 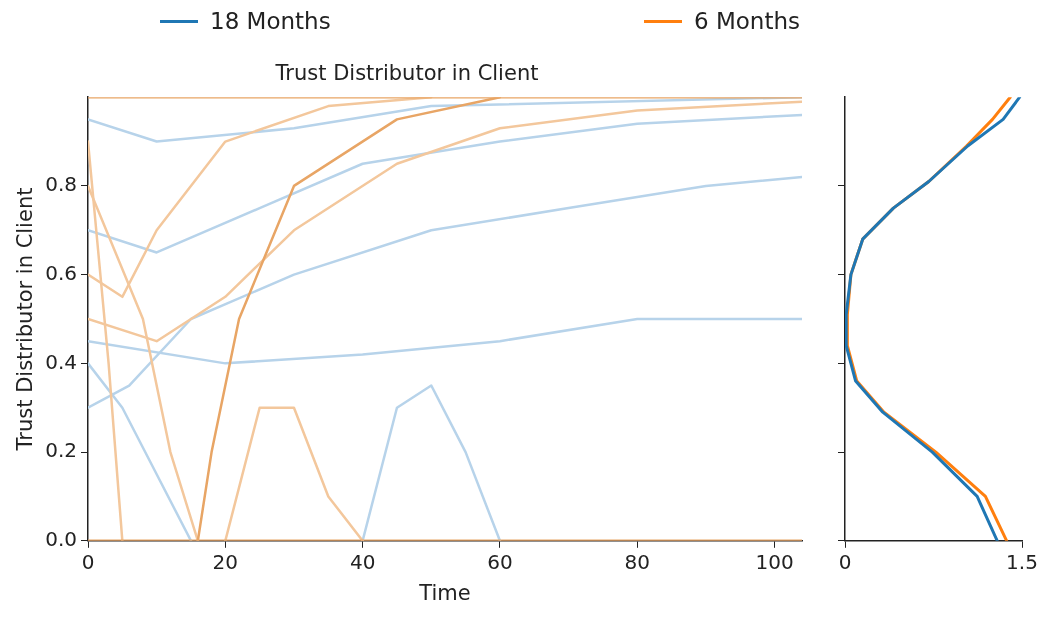 What do you see at coordinates (500, 562) in the screenshot?
I see `x-tick-label: 60` at bounding box center [500, 562].